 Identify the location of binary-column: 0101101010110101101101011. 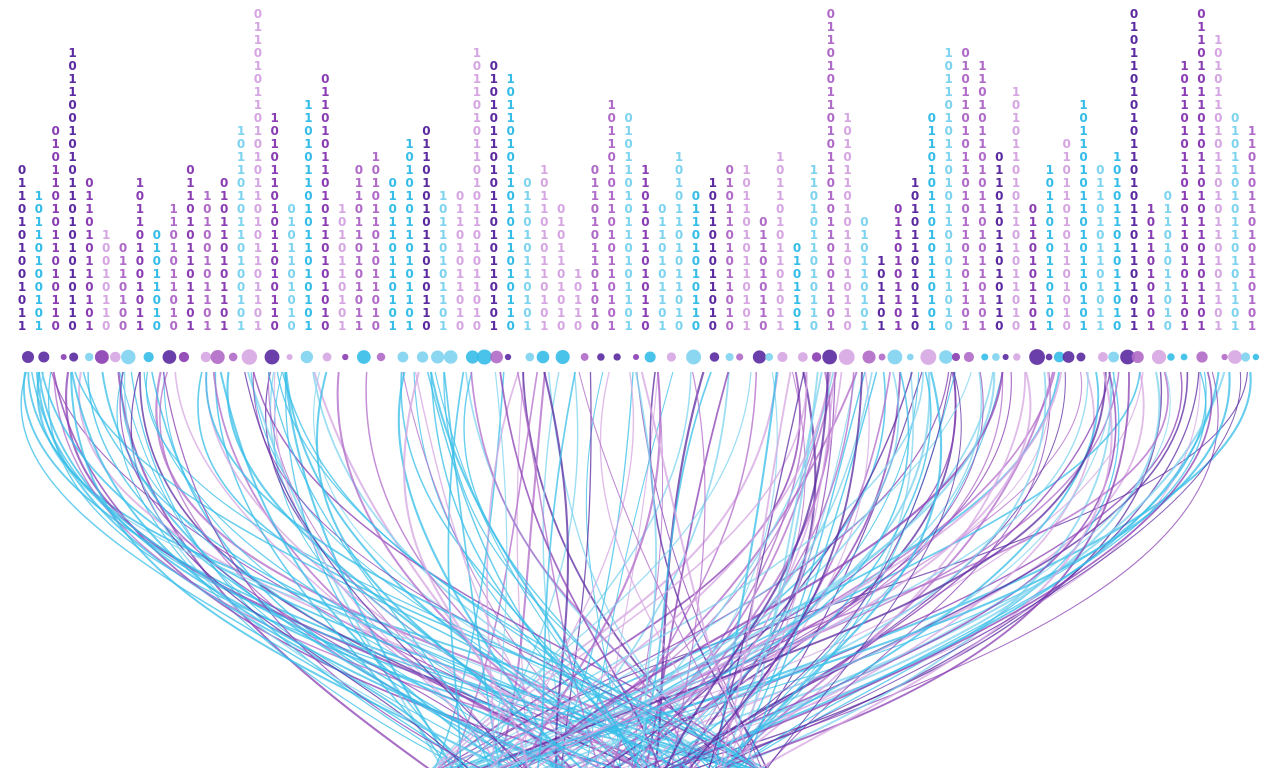
(1134, 169).